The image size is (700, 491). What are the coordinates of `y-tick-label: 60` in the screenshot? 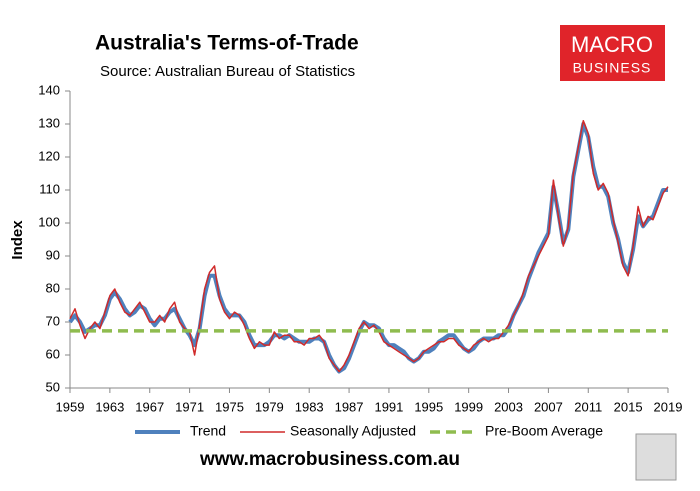 It's located at (53, 353).